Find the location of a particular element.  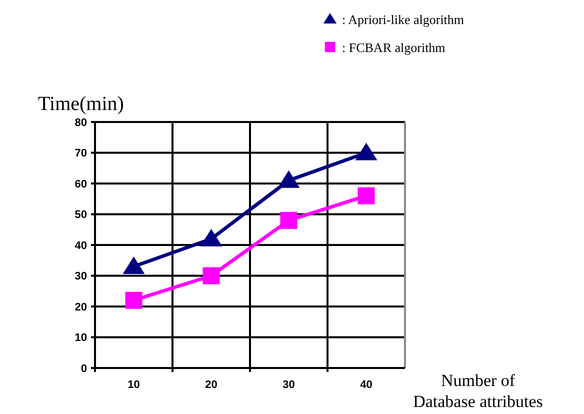

y-tick-label: 10 is located at coordinates (80, 338).